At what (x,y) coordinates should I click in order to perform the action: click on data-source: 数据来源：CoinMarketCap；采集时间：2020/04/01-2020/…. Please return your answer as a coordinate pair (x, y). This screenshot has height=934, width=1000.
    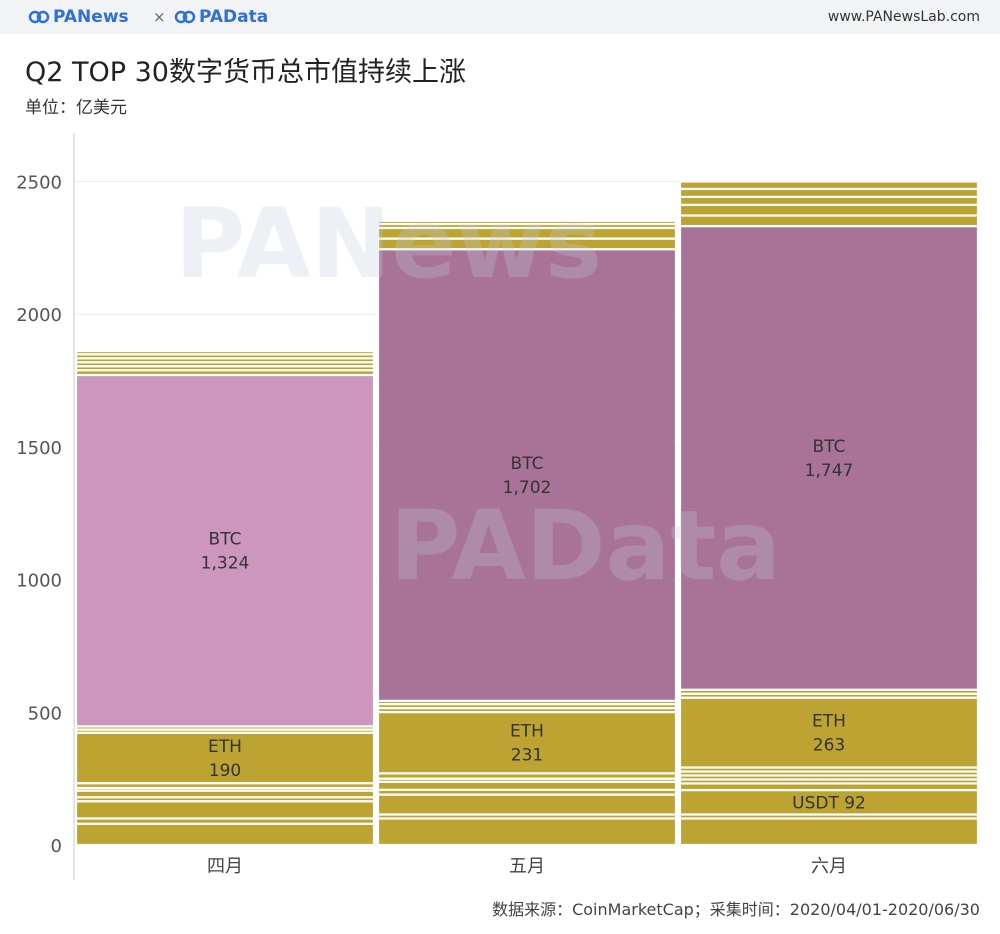
    Looking at the image, I should click on (736, 909).